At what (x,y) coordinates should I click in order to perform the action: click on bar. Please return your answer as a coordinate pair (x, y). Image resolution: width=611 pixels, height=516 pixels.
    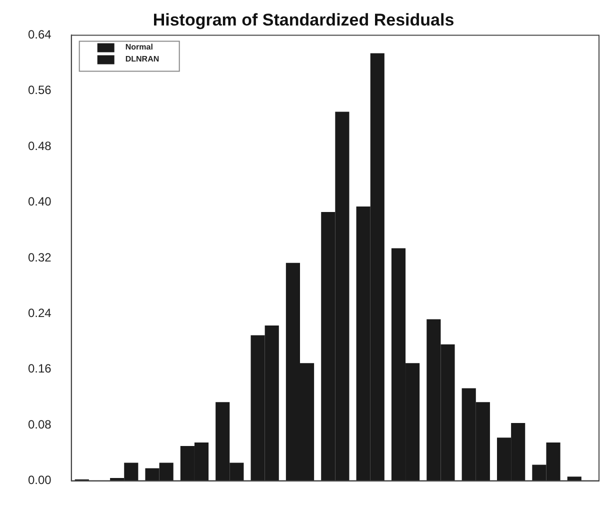
    Looking at the image, I should click on (574, 478).